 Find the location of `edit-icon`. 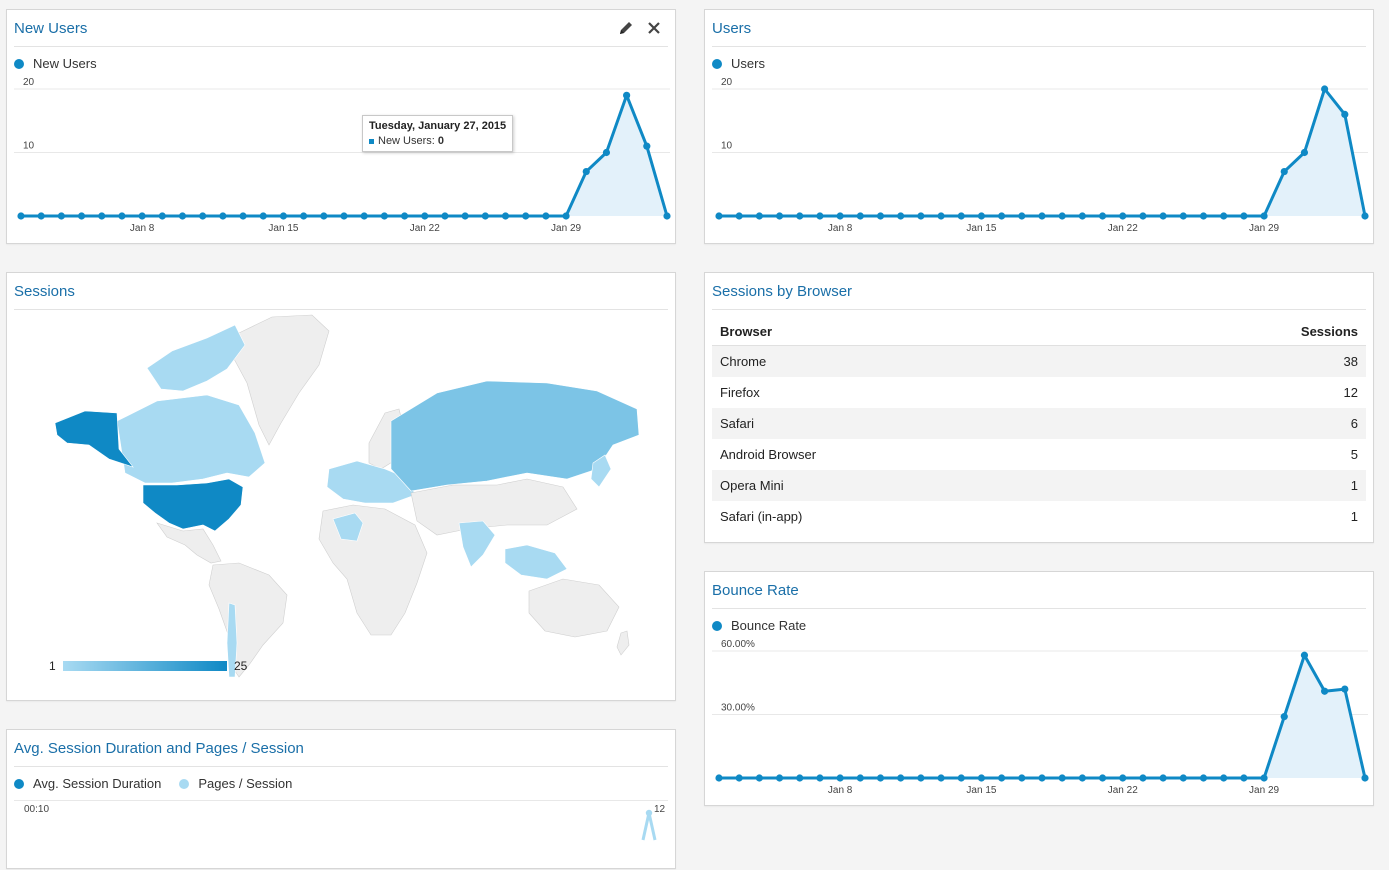

edit-icon is located at coordinates (626, 28).